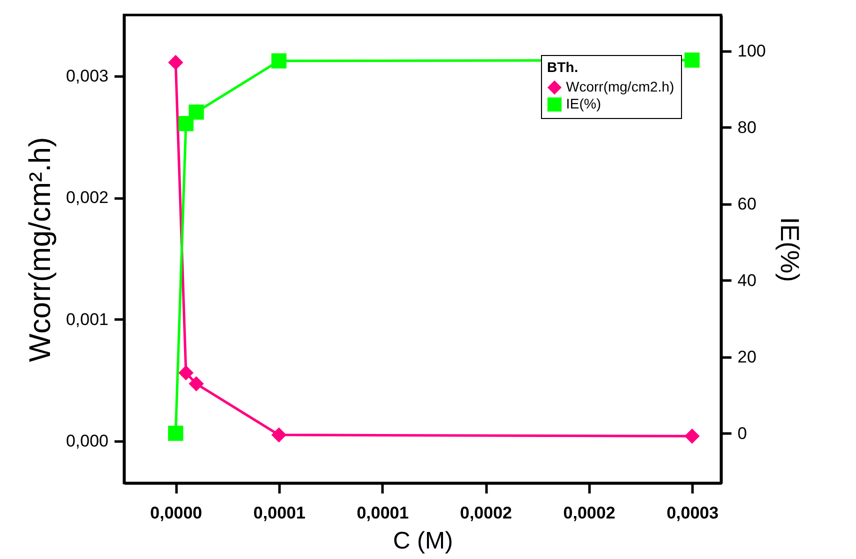 The height and width of the screenshot is (559, 856). Describe the element at coordinates (87, 441) in the screenshot. I see `y-tick-label: 0,000` at that location.